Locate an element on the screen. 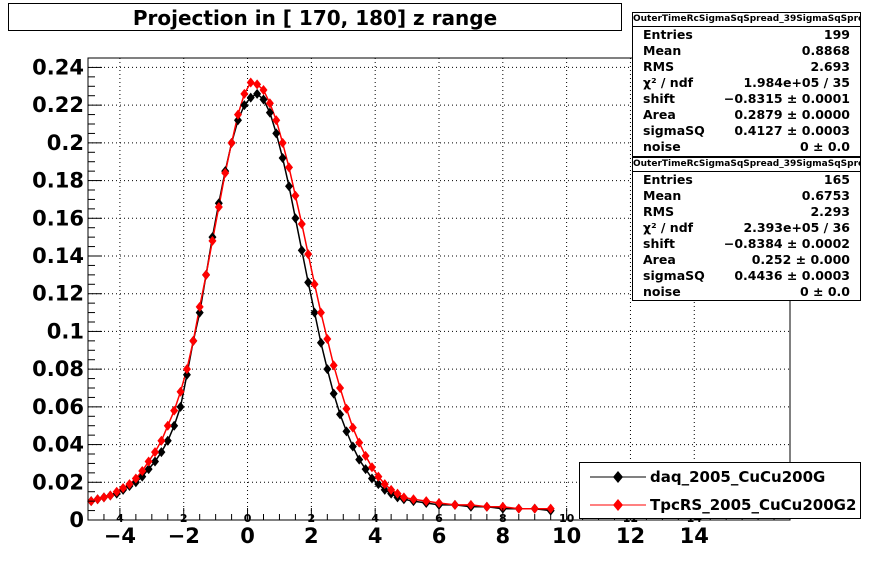 Image resolution: width=878 pixels, height=578 pixels. y-tick-label: 0.24 is located at coordinates (58, 67).